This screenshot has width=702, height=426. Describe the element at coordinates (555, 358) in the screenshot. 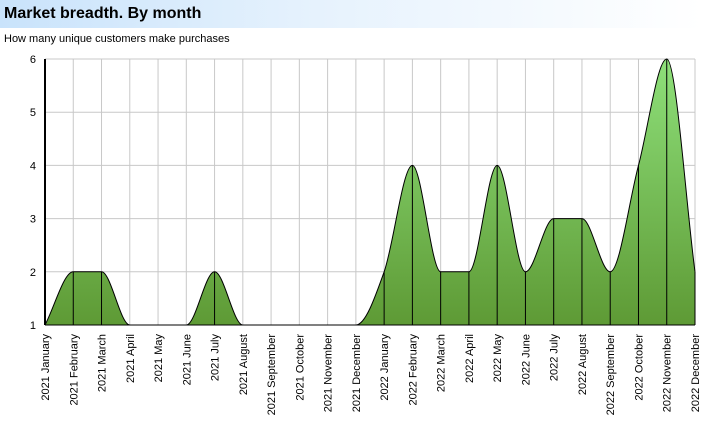

I see `x-tick-label: 2022 July` at that location.